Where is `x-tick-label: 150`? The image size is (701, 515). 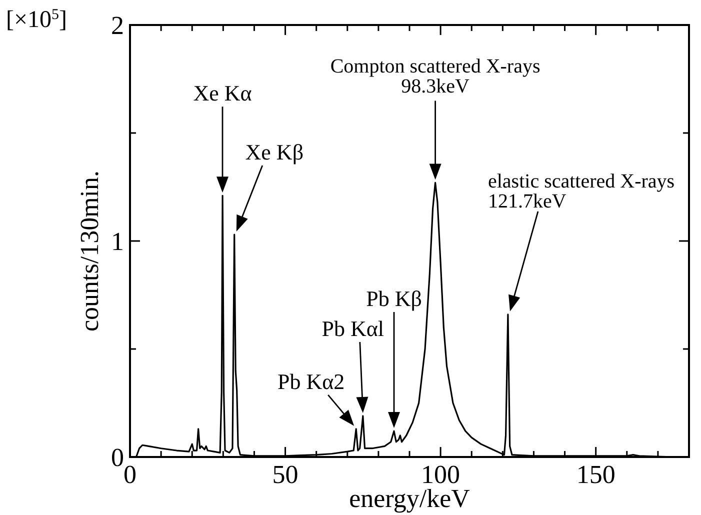 x-tick-label: 150 is located at coordinates (596, 474).